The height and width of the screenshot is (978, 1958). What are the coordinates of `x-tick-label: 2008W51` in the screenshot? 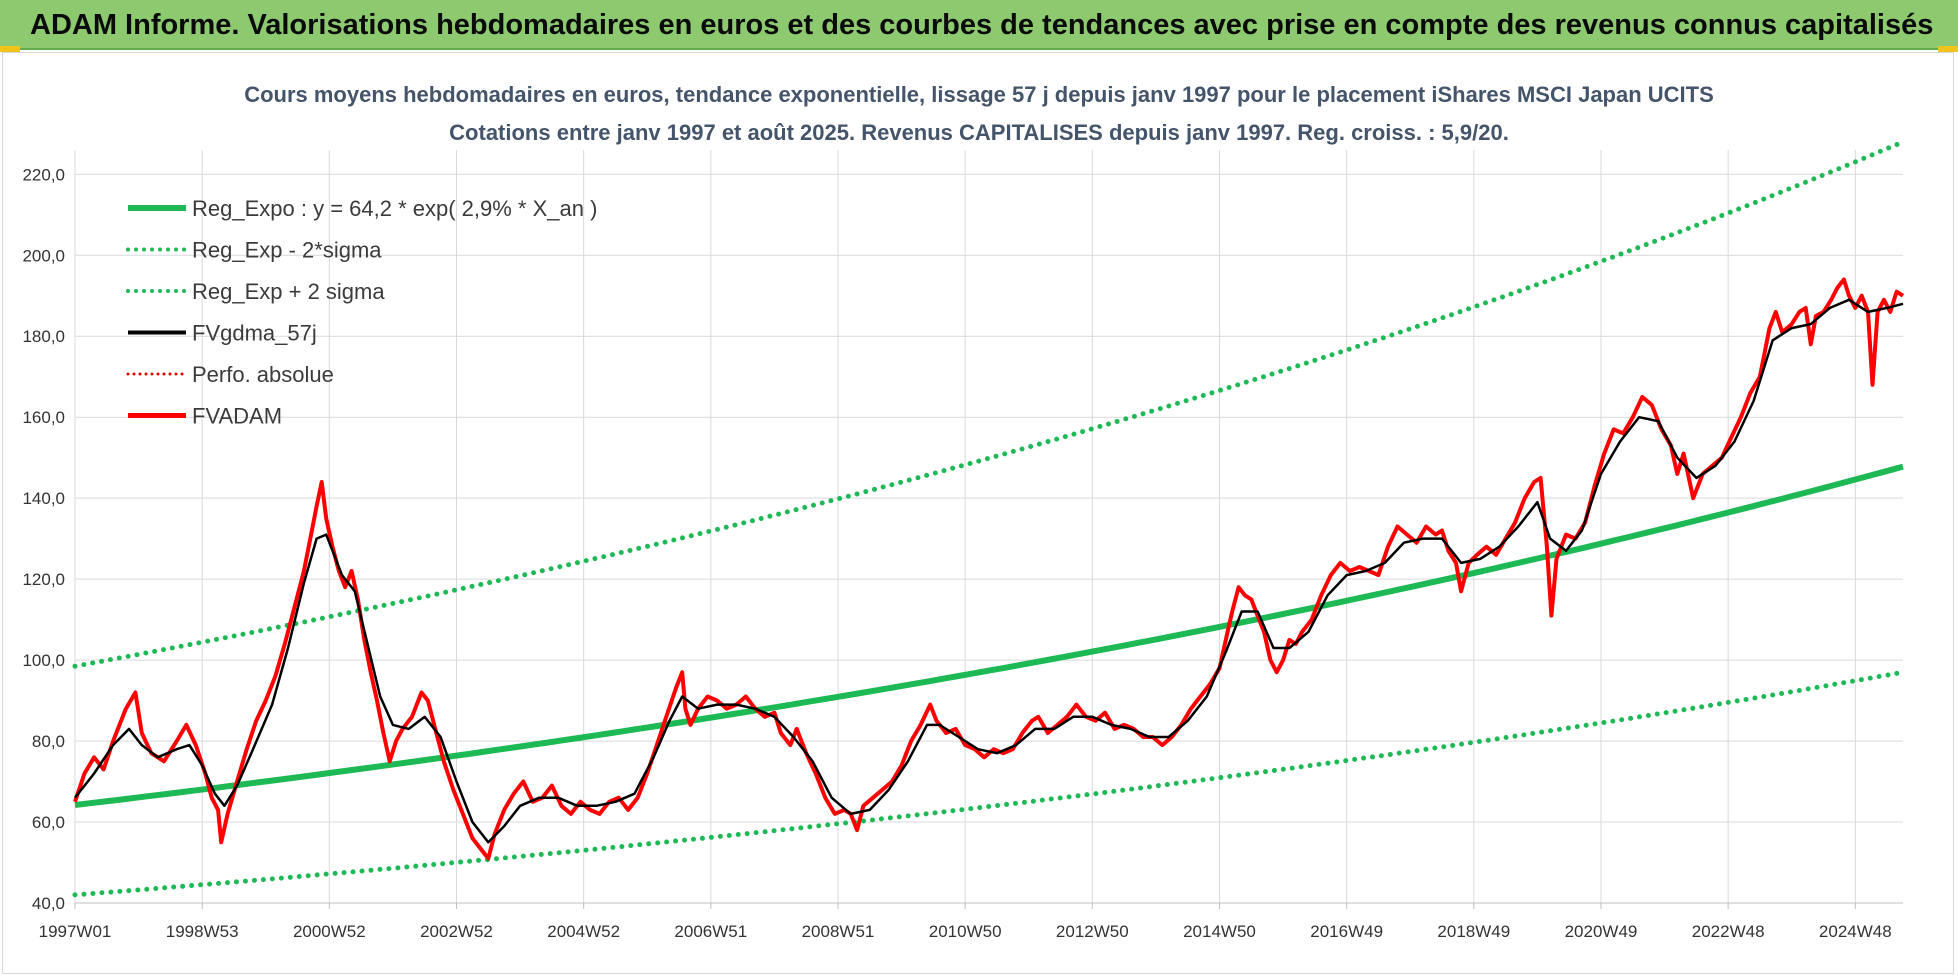 It's located at (838, 931).